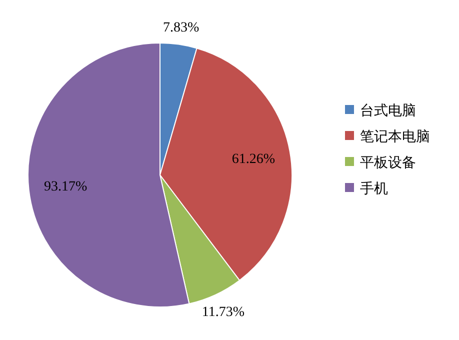 This screenshot has height=340, width=459. I want to click on data-label: 61.26%, so click(254, 159).